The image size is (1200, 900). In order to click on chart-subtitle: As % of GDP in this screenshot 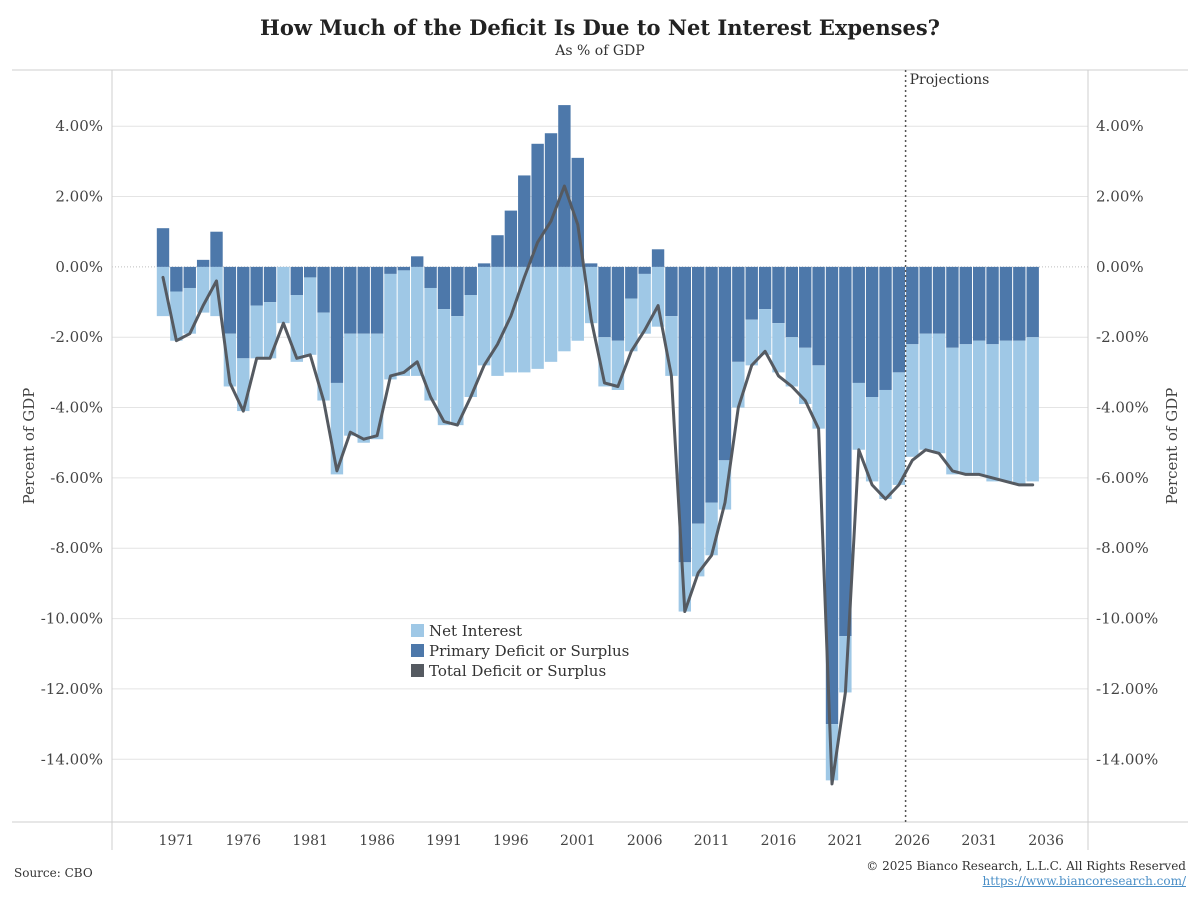, I will do `click(600, 51)`.